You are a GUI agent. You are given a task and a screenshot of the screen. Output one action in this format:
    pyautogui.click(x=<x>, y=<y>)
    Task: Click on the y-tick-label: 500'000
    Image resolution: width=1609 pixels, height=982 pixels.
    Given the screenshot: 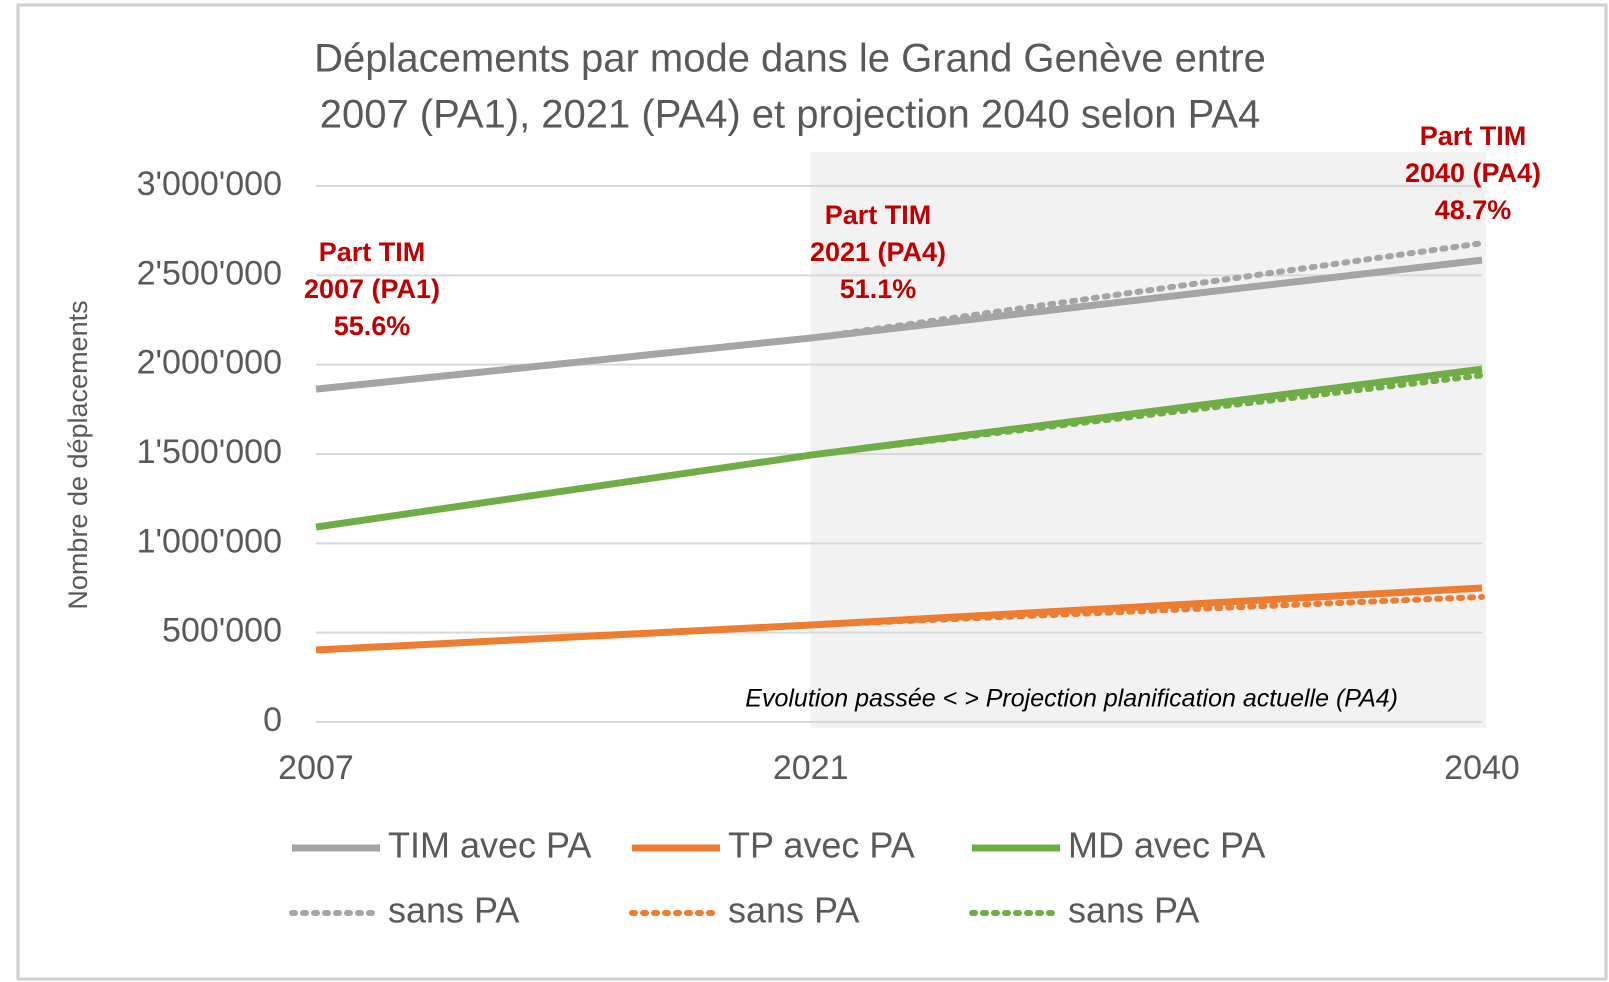 What is the action you would take?
    pyautogui.click(x=222, y=631)
    